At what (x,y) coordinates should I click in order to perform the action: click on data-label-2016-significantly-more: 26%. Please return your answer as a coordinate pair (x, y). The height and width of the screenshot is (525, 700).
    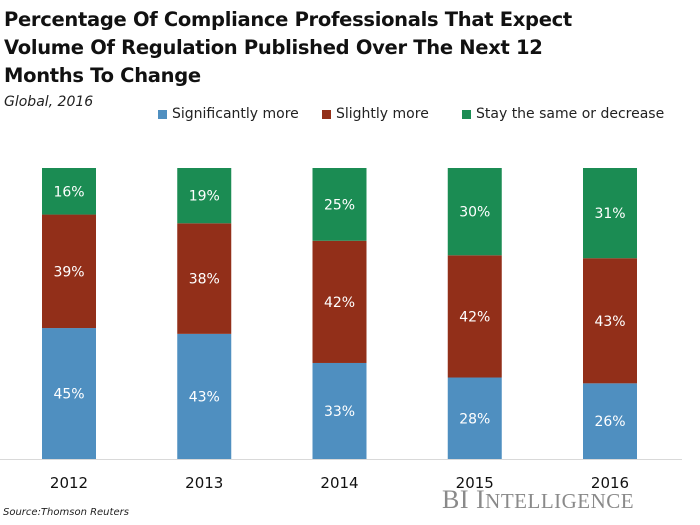
    Looking at the image, I should click on (609, 422).